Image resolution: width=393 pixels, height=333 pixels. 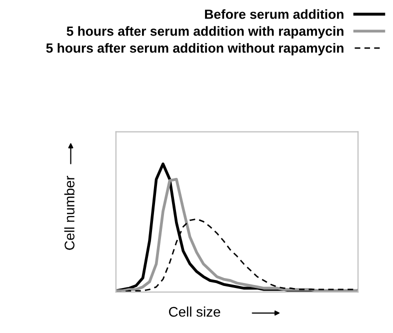 I want to click on legend-label: 5 hours after serum addition with rapamycin, so click(x=205, y=32).